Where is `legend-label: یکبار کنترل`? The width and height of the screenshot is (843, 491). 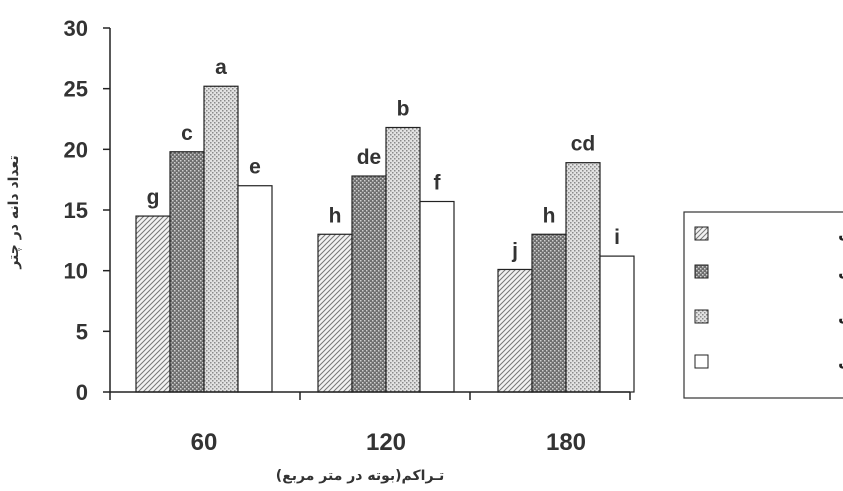 legend-label: یکبار کنترل is located at coordinates (840, 270).